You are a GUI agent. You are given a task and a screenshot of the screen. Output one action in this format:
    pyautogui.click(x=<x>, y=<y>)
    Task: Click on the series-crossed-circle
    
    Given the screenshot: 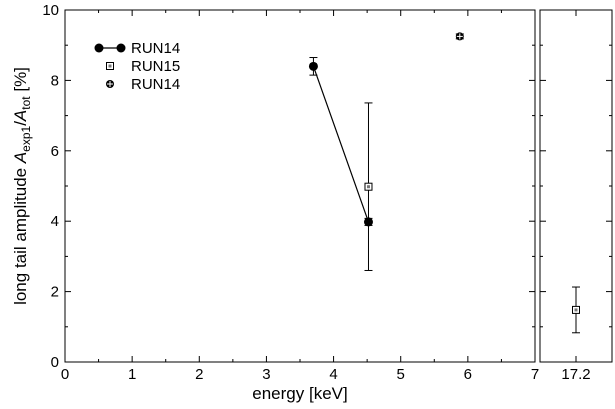 What is the action you would take?
    pyautogui.click(x=459, y=36)
    